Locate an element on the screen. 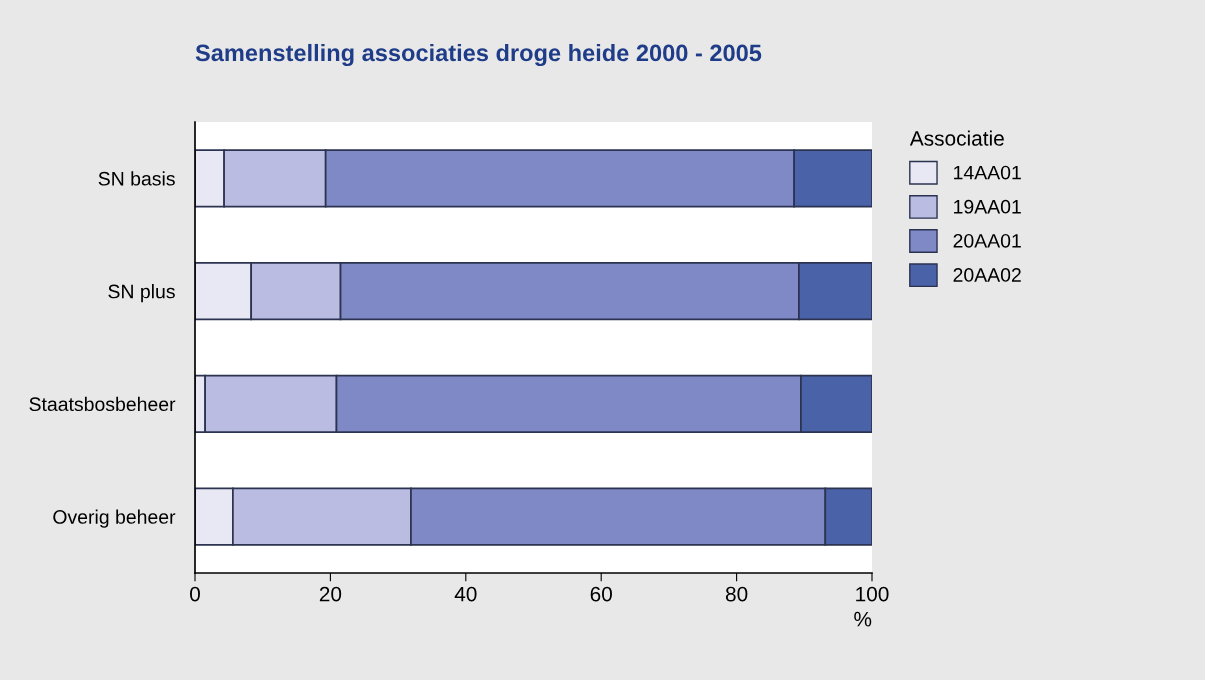  y-tick-label: SN plus is located at coordinates (141, 293).